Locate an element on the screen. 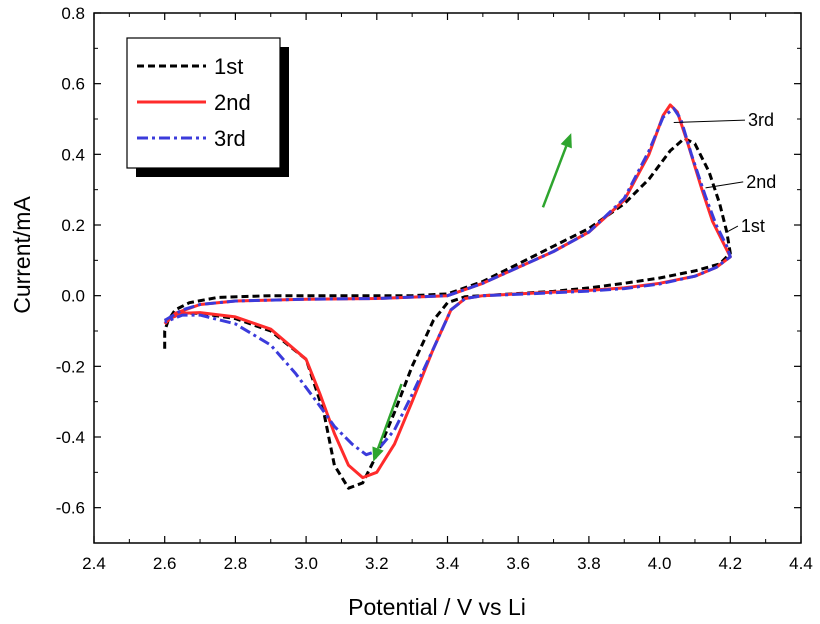 This screenshot has height=624, width=820. x-tick-label: 3.6 is located at coordinates (518, 563).